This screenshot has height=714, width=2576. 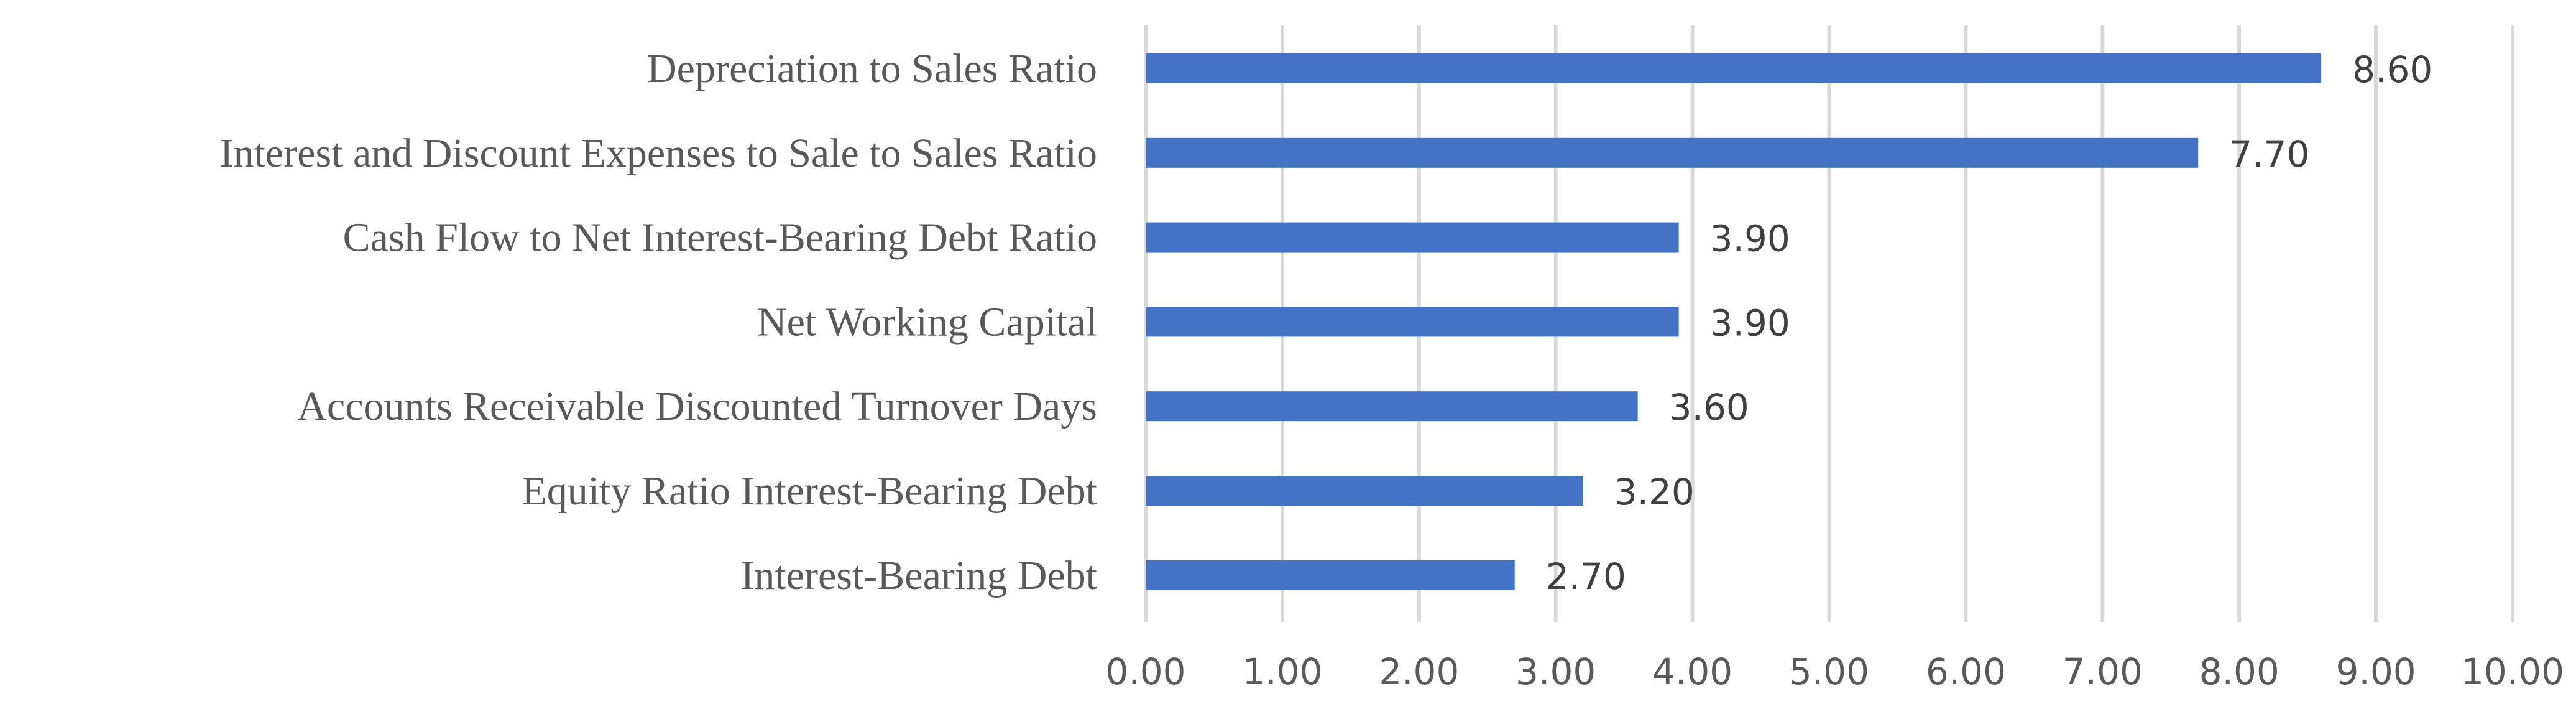 I want to click on category-label: Interest-Bearing Debt, so click(x=918, y=575).